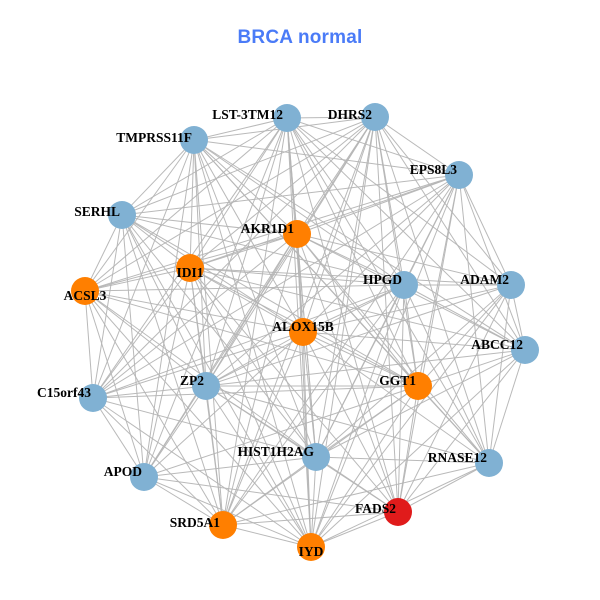  Describe the element at coordinates (297, 234) in the screenshot. I see `graph-node-akr1d1` at that location.